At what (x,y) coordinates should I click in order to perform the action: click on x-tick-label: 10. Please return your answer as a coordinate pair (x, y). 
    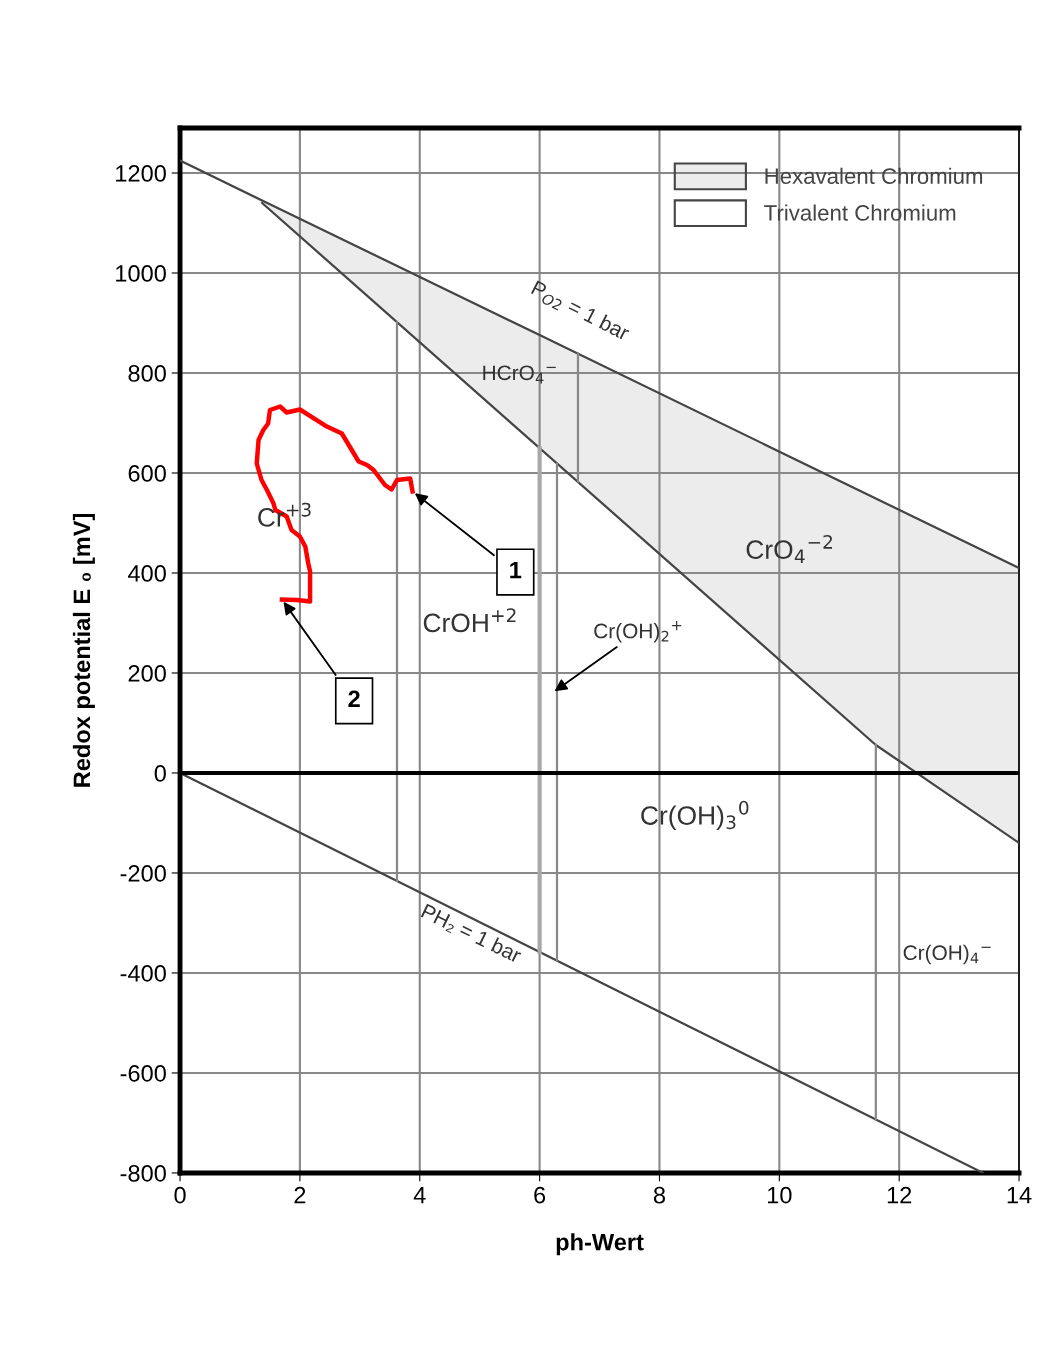
    Looking at the image, I should click on (780, 1195).